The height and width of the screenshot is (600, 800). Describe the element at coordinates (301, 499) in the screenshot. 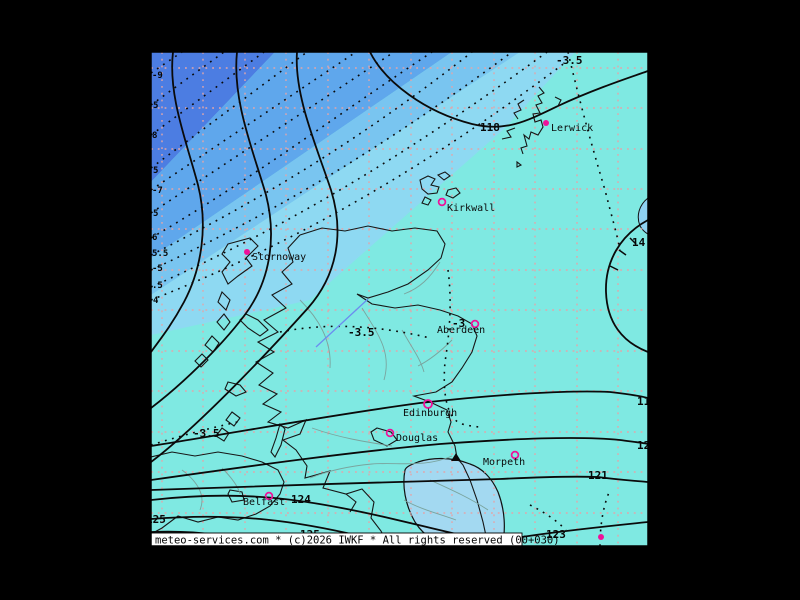

I see `contour-label-124: 124` at that location.